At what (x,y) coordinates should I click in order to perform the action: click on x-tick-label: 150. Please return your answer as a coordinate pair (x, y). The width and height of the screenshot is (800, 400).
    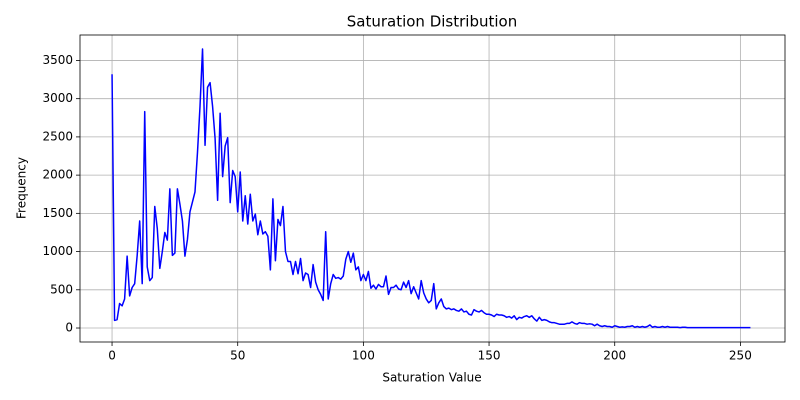
    Looking at the image, I should click on (489, 356).